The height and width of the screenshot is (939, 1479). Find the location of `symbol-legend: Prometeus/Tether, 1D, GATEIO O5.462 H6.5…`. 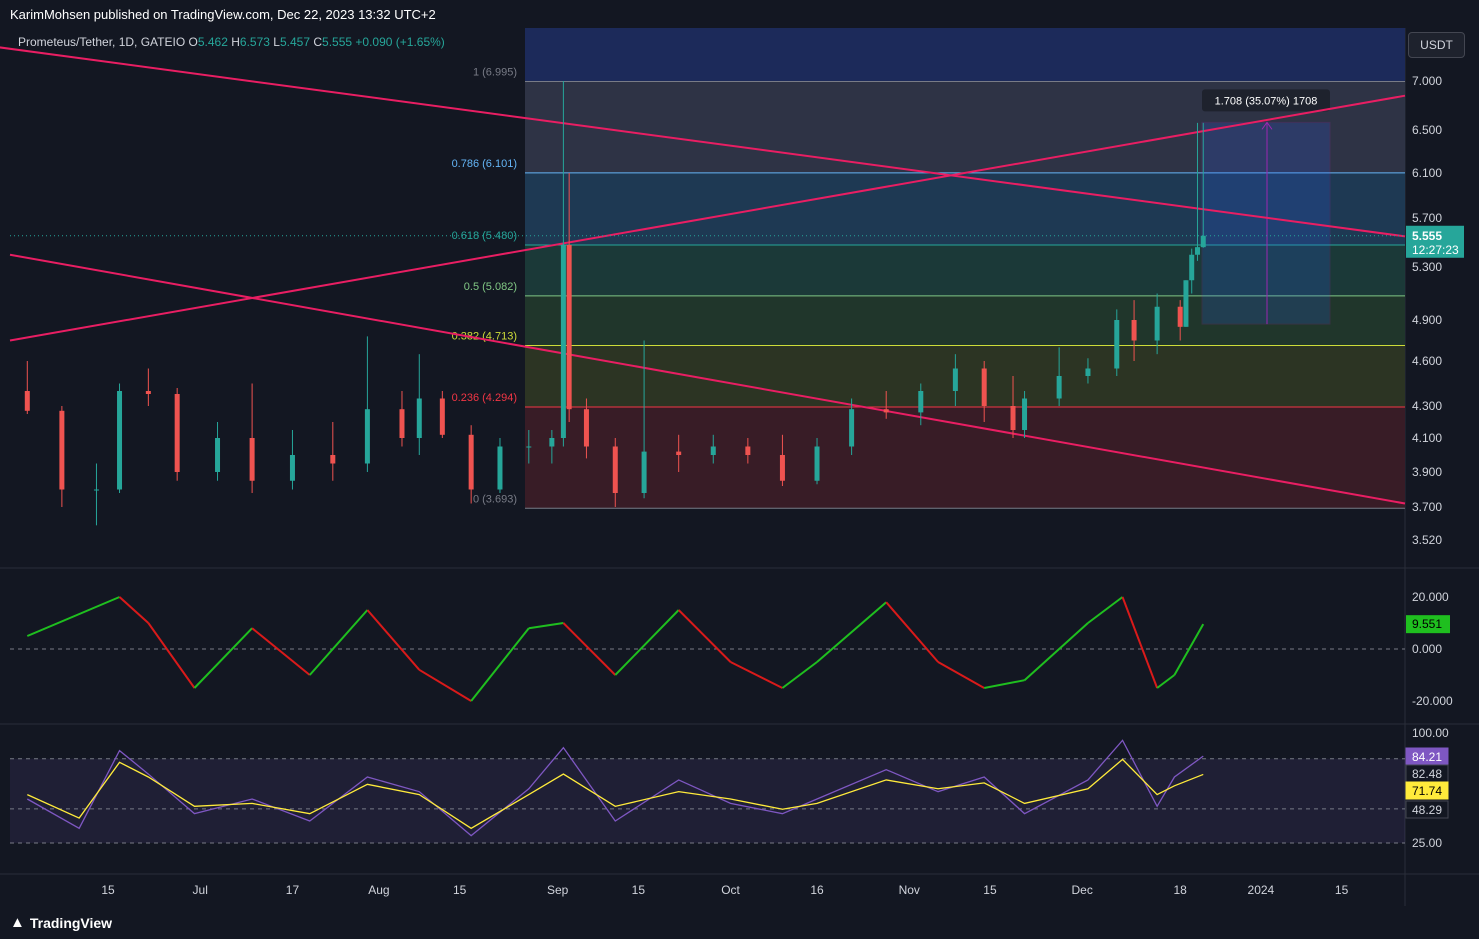

symbol-legend: Prometeus/Tether, 1D, GATEIO O5.462 H6.5… is located at coordinates (231, 42).